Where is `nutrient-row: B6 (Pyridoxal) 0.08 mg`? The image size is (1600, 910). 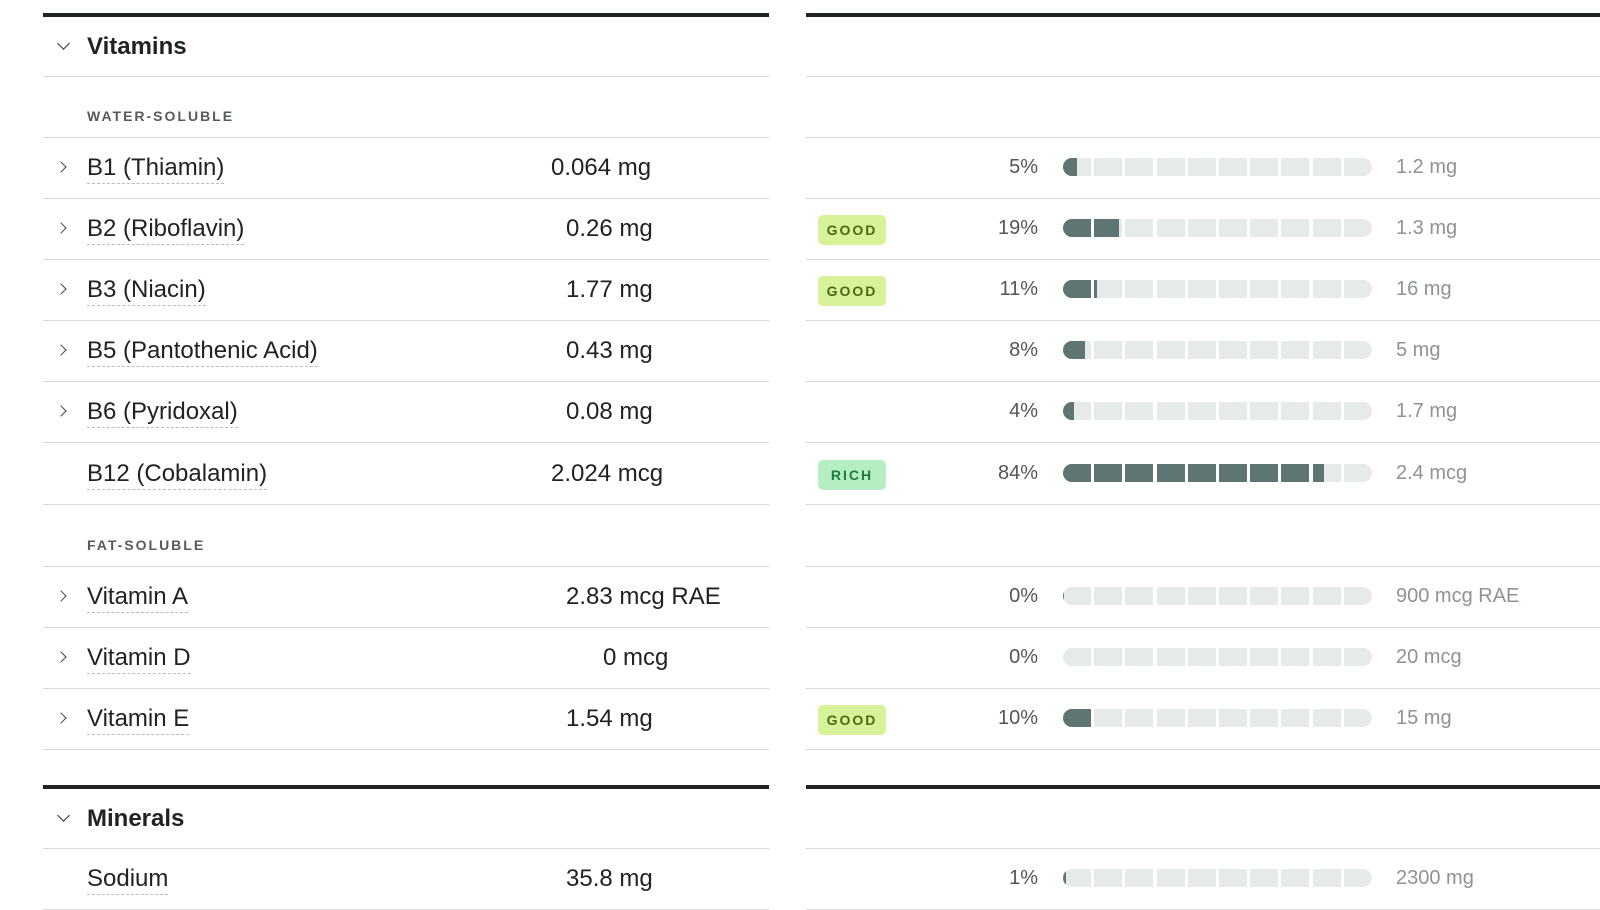
nutrient-row: B6 (Pyridoxal) 0.08 mg is located at coordinates (406, 412).